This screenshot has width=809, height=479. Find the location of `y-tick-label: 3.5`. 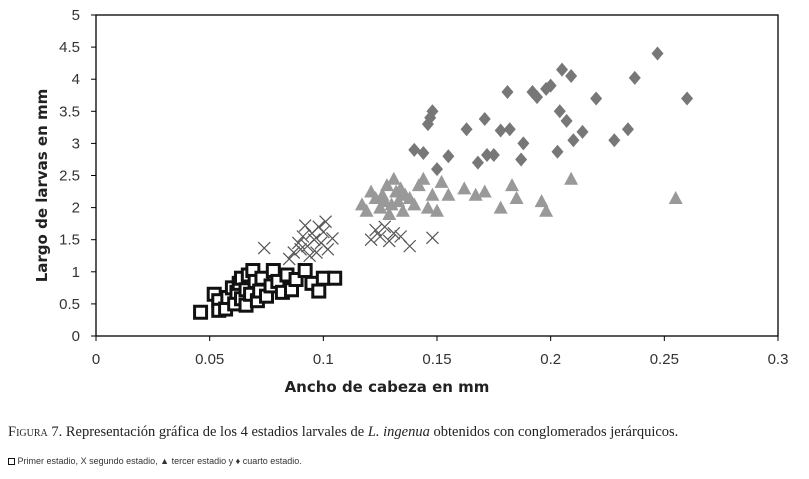

y-tick-label: 3.5 is located at coordinates (69, 111).